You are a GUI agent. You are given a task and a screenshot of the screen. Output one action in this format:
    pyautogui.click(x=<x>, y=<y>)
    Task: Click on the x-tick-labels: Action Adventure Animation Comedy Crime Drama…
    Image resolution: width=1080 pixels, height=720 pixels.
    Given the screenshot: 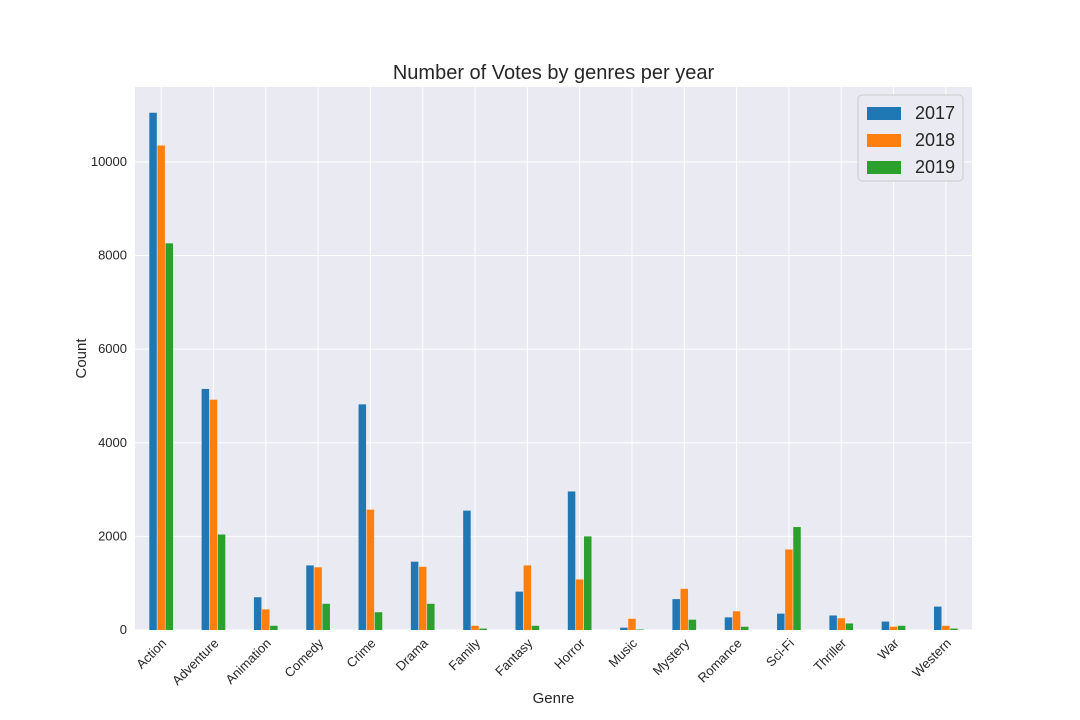 What is the action you would take?
    pyautogui.click(x=543, y=661)
    